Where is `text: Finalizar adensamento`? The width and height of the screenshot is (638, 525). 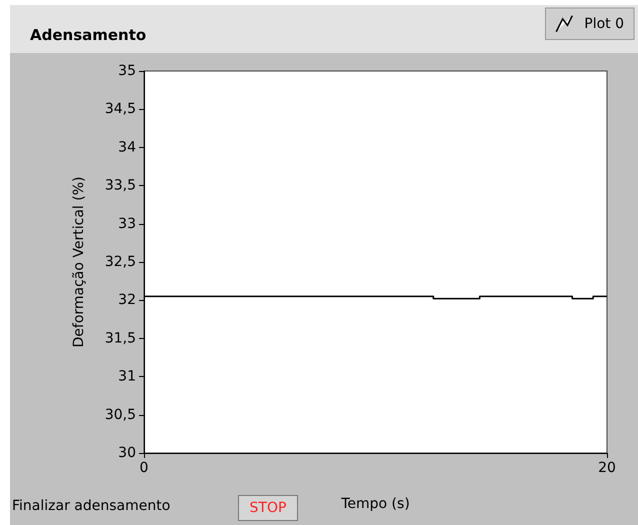
text: Finalizar adensamento is located at coordinates (91, 506).